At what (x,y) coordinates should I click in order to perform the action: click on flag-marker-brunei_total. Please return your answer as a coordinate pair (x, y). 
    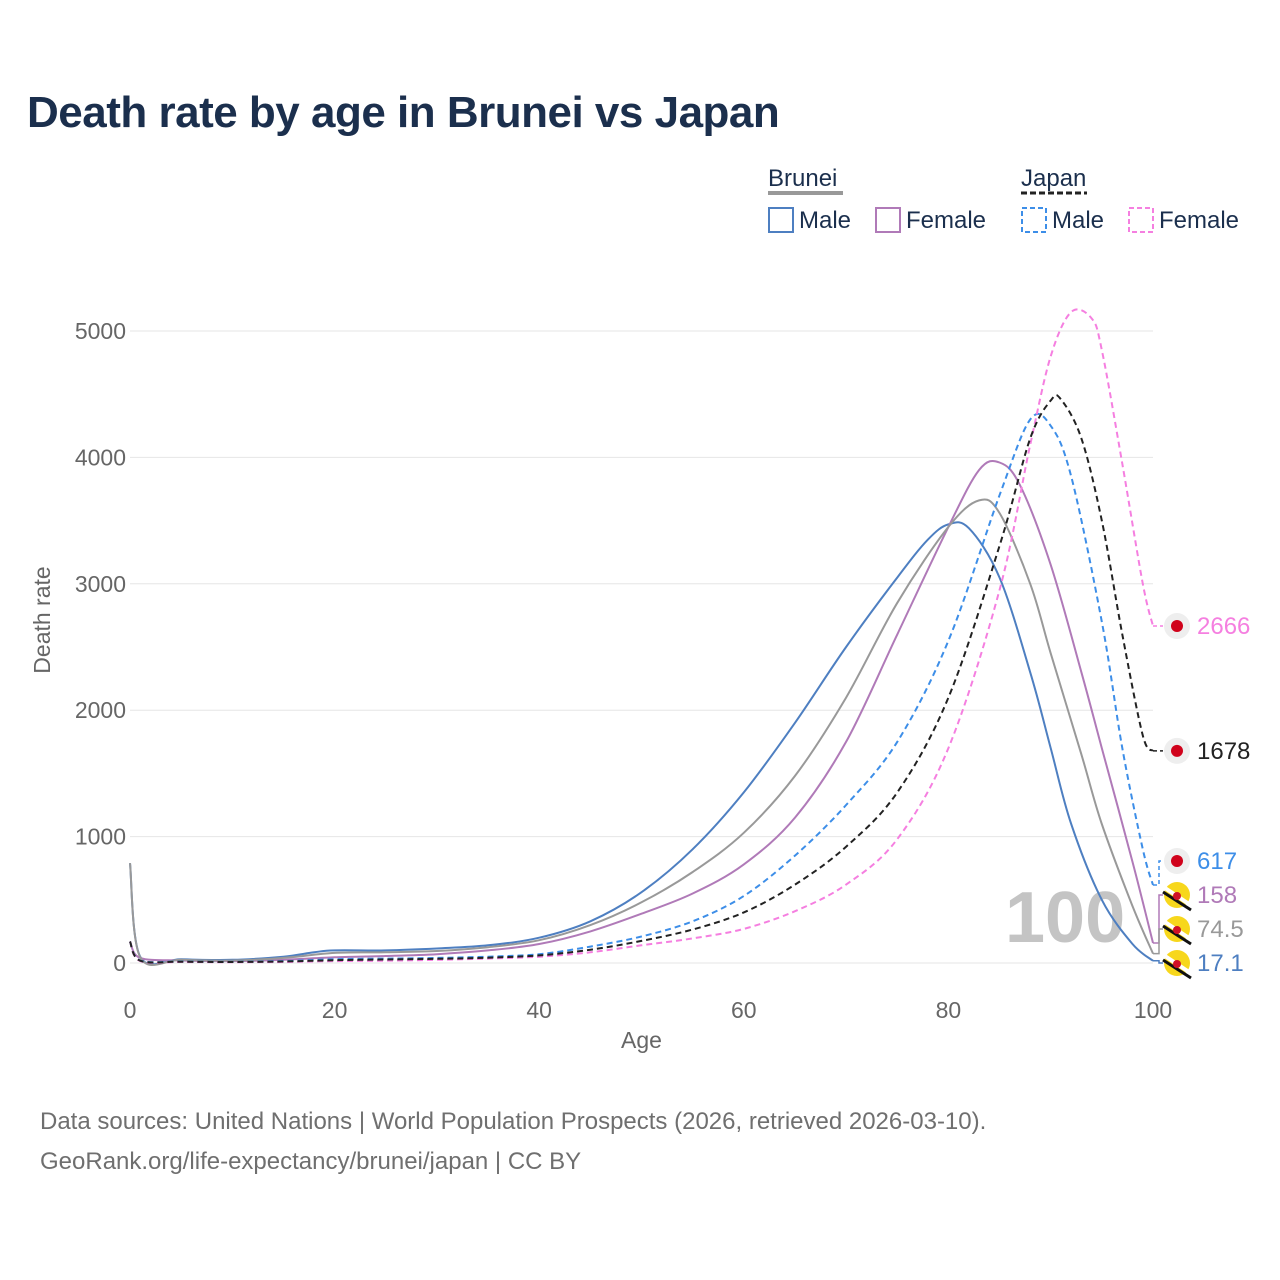
    Looking at the image, I should click on (1177, 931).